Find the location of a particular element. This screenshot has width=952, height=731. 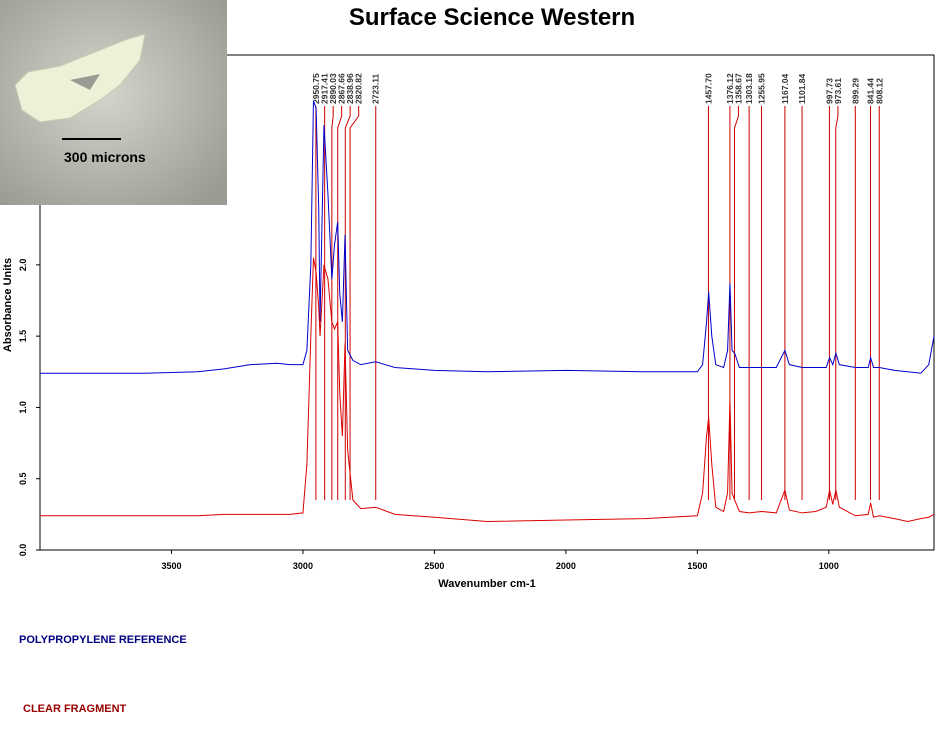

chart-title: Surface Science Western is located at coordinates (492, 17).